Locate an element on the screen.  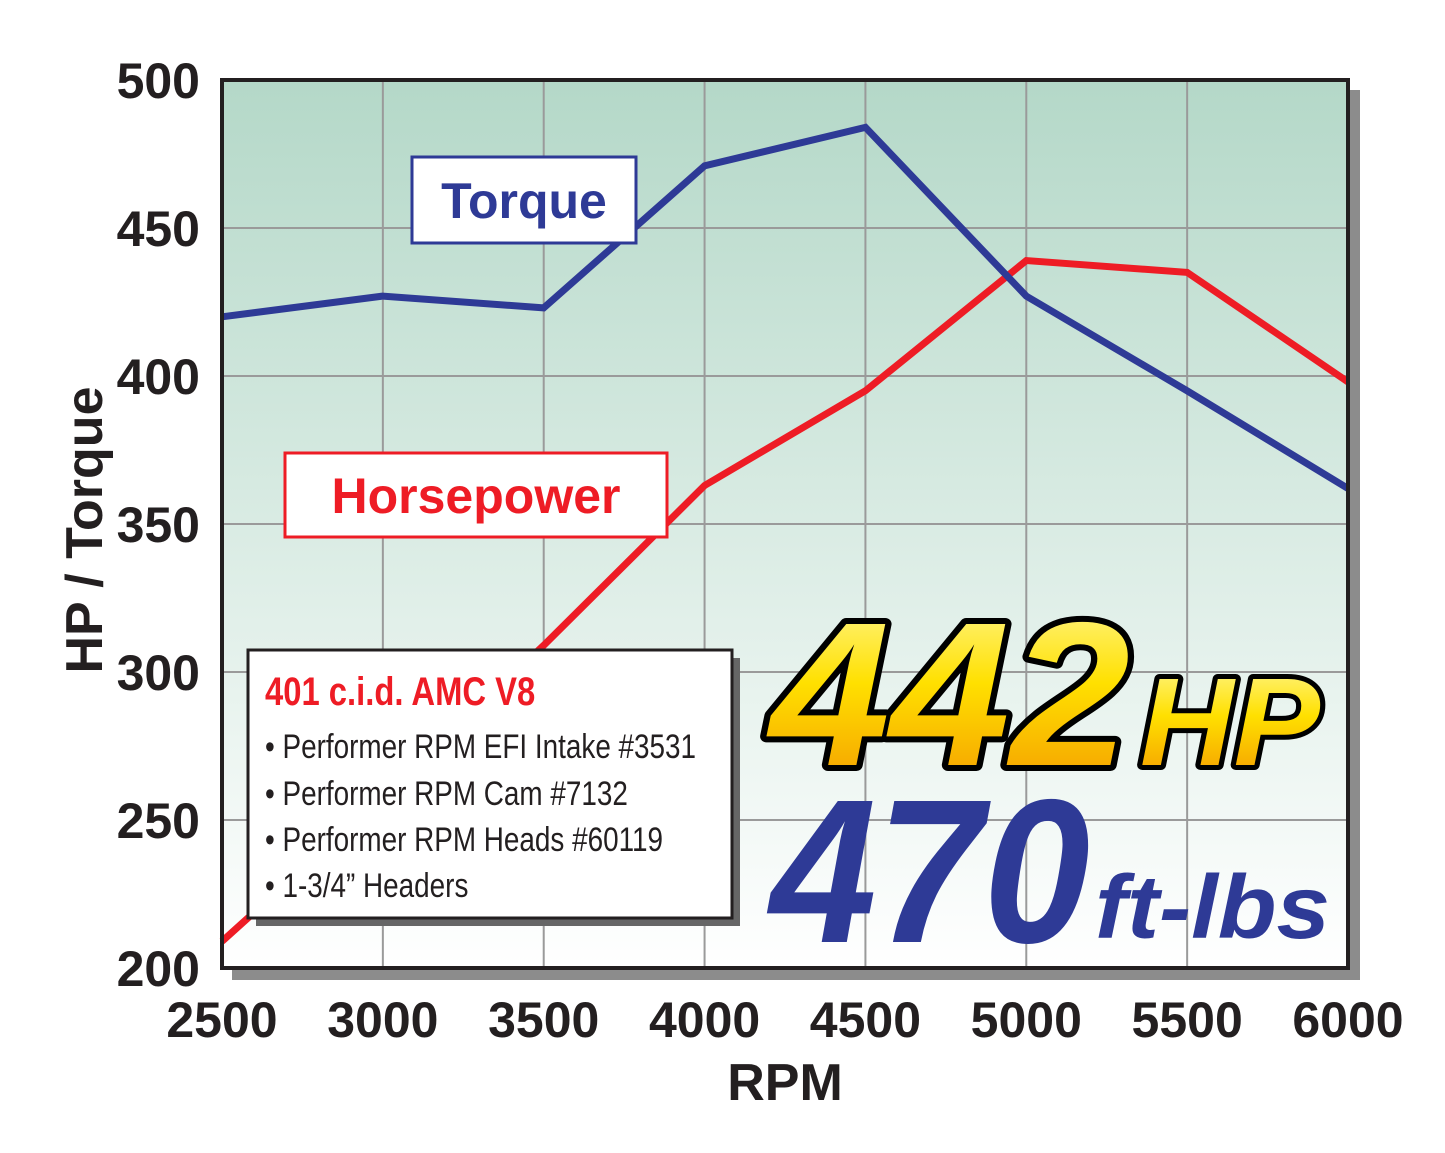
y-tick-label: 450 is located at coordinates (158, 229).